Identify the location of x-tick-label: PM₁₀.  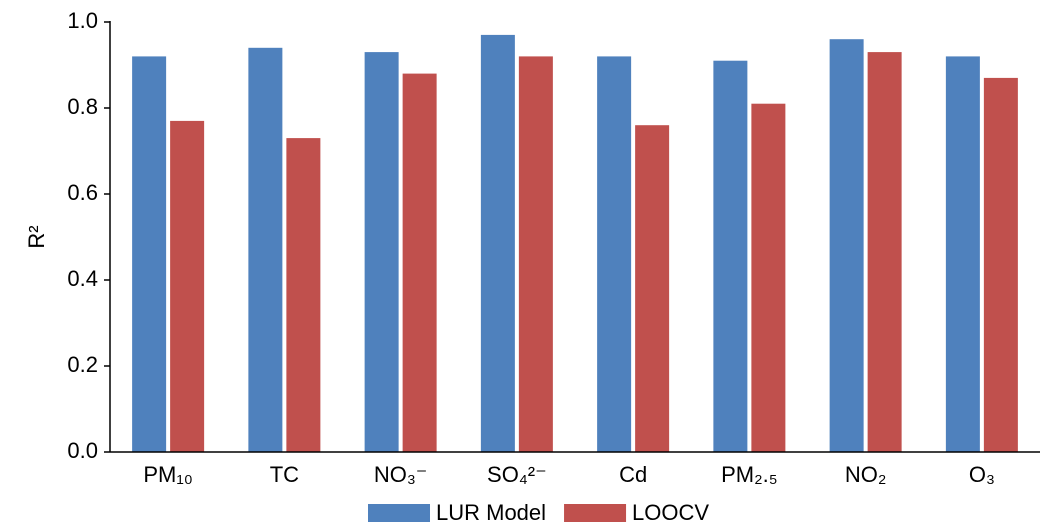
(168, 474).